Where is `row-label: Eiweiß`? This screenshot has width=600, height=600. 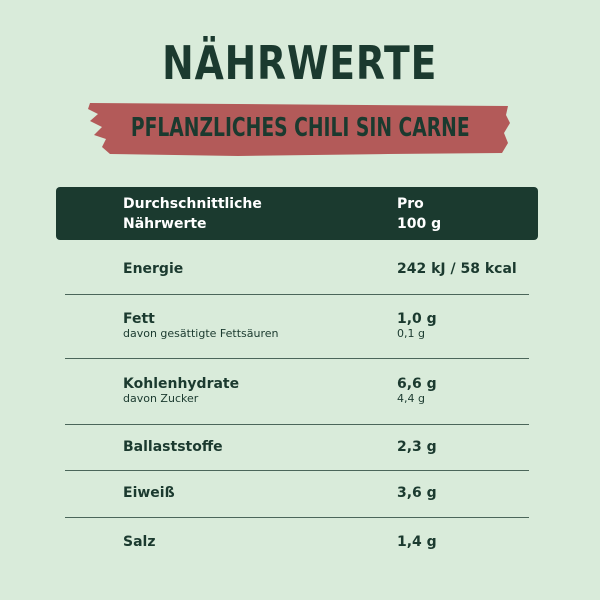 row-label: Eiweiß is located at coordinates (149, 493).